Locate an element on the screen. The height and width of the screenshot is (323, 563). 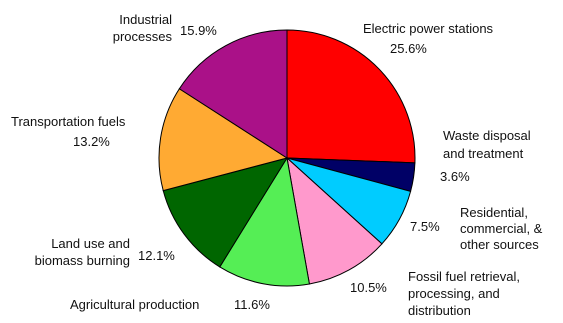
slice-value-transportation-fuels: 13.2% is located at coordinates (91, 141).